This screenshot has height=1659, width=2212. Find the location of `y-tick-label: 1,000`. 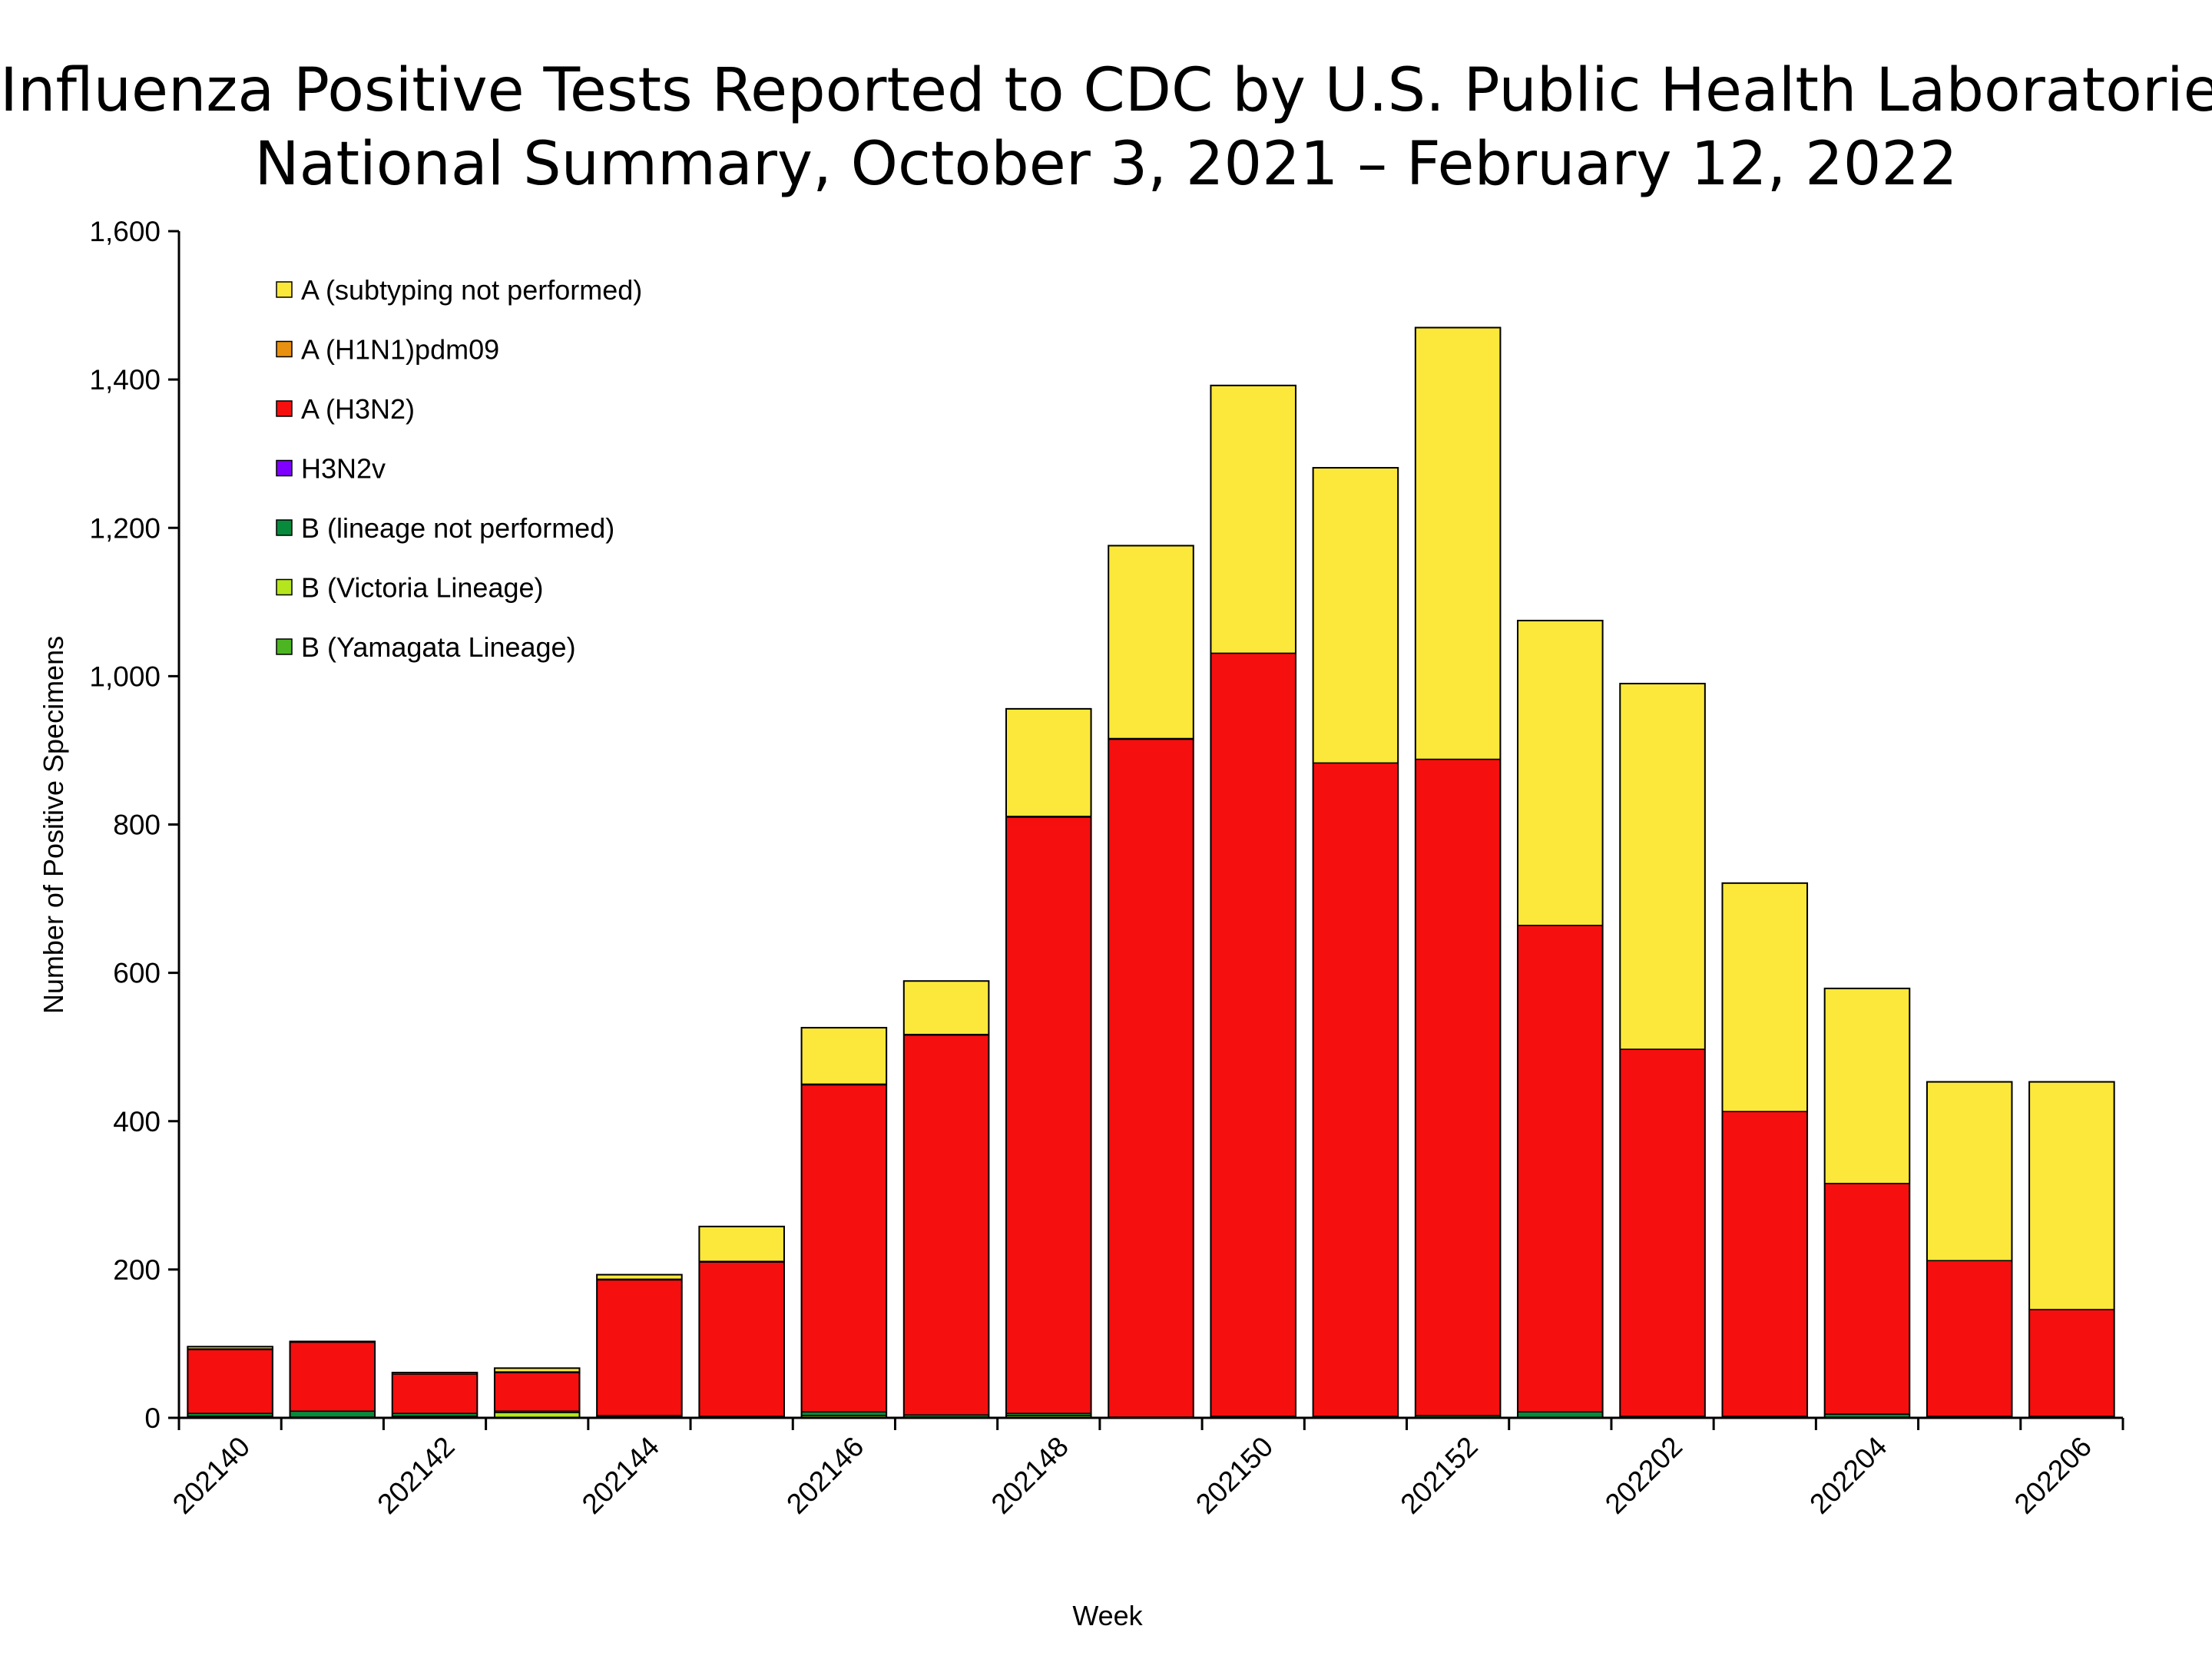

y-tick-label: 1,000 is located at coordinates (125, 677).